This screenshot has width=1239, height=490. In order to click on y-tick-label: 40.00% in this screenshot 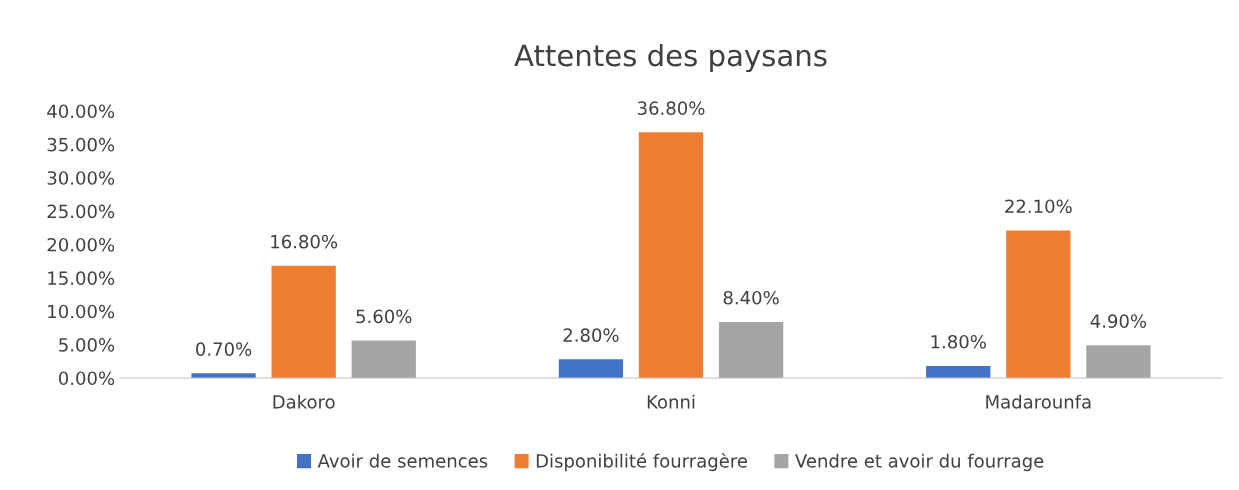, I will do `click(81, 111)`.